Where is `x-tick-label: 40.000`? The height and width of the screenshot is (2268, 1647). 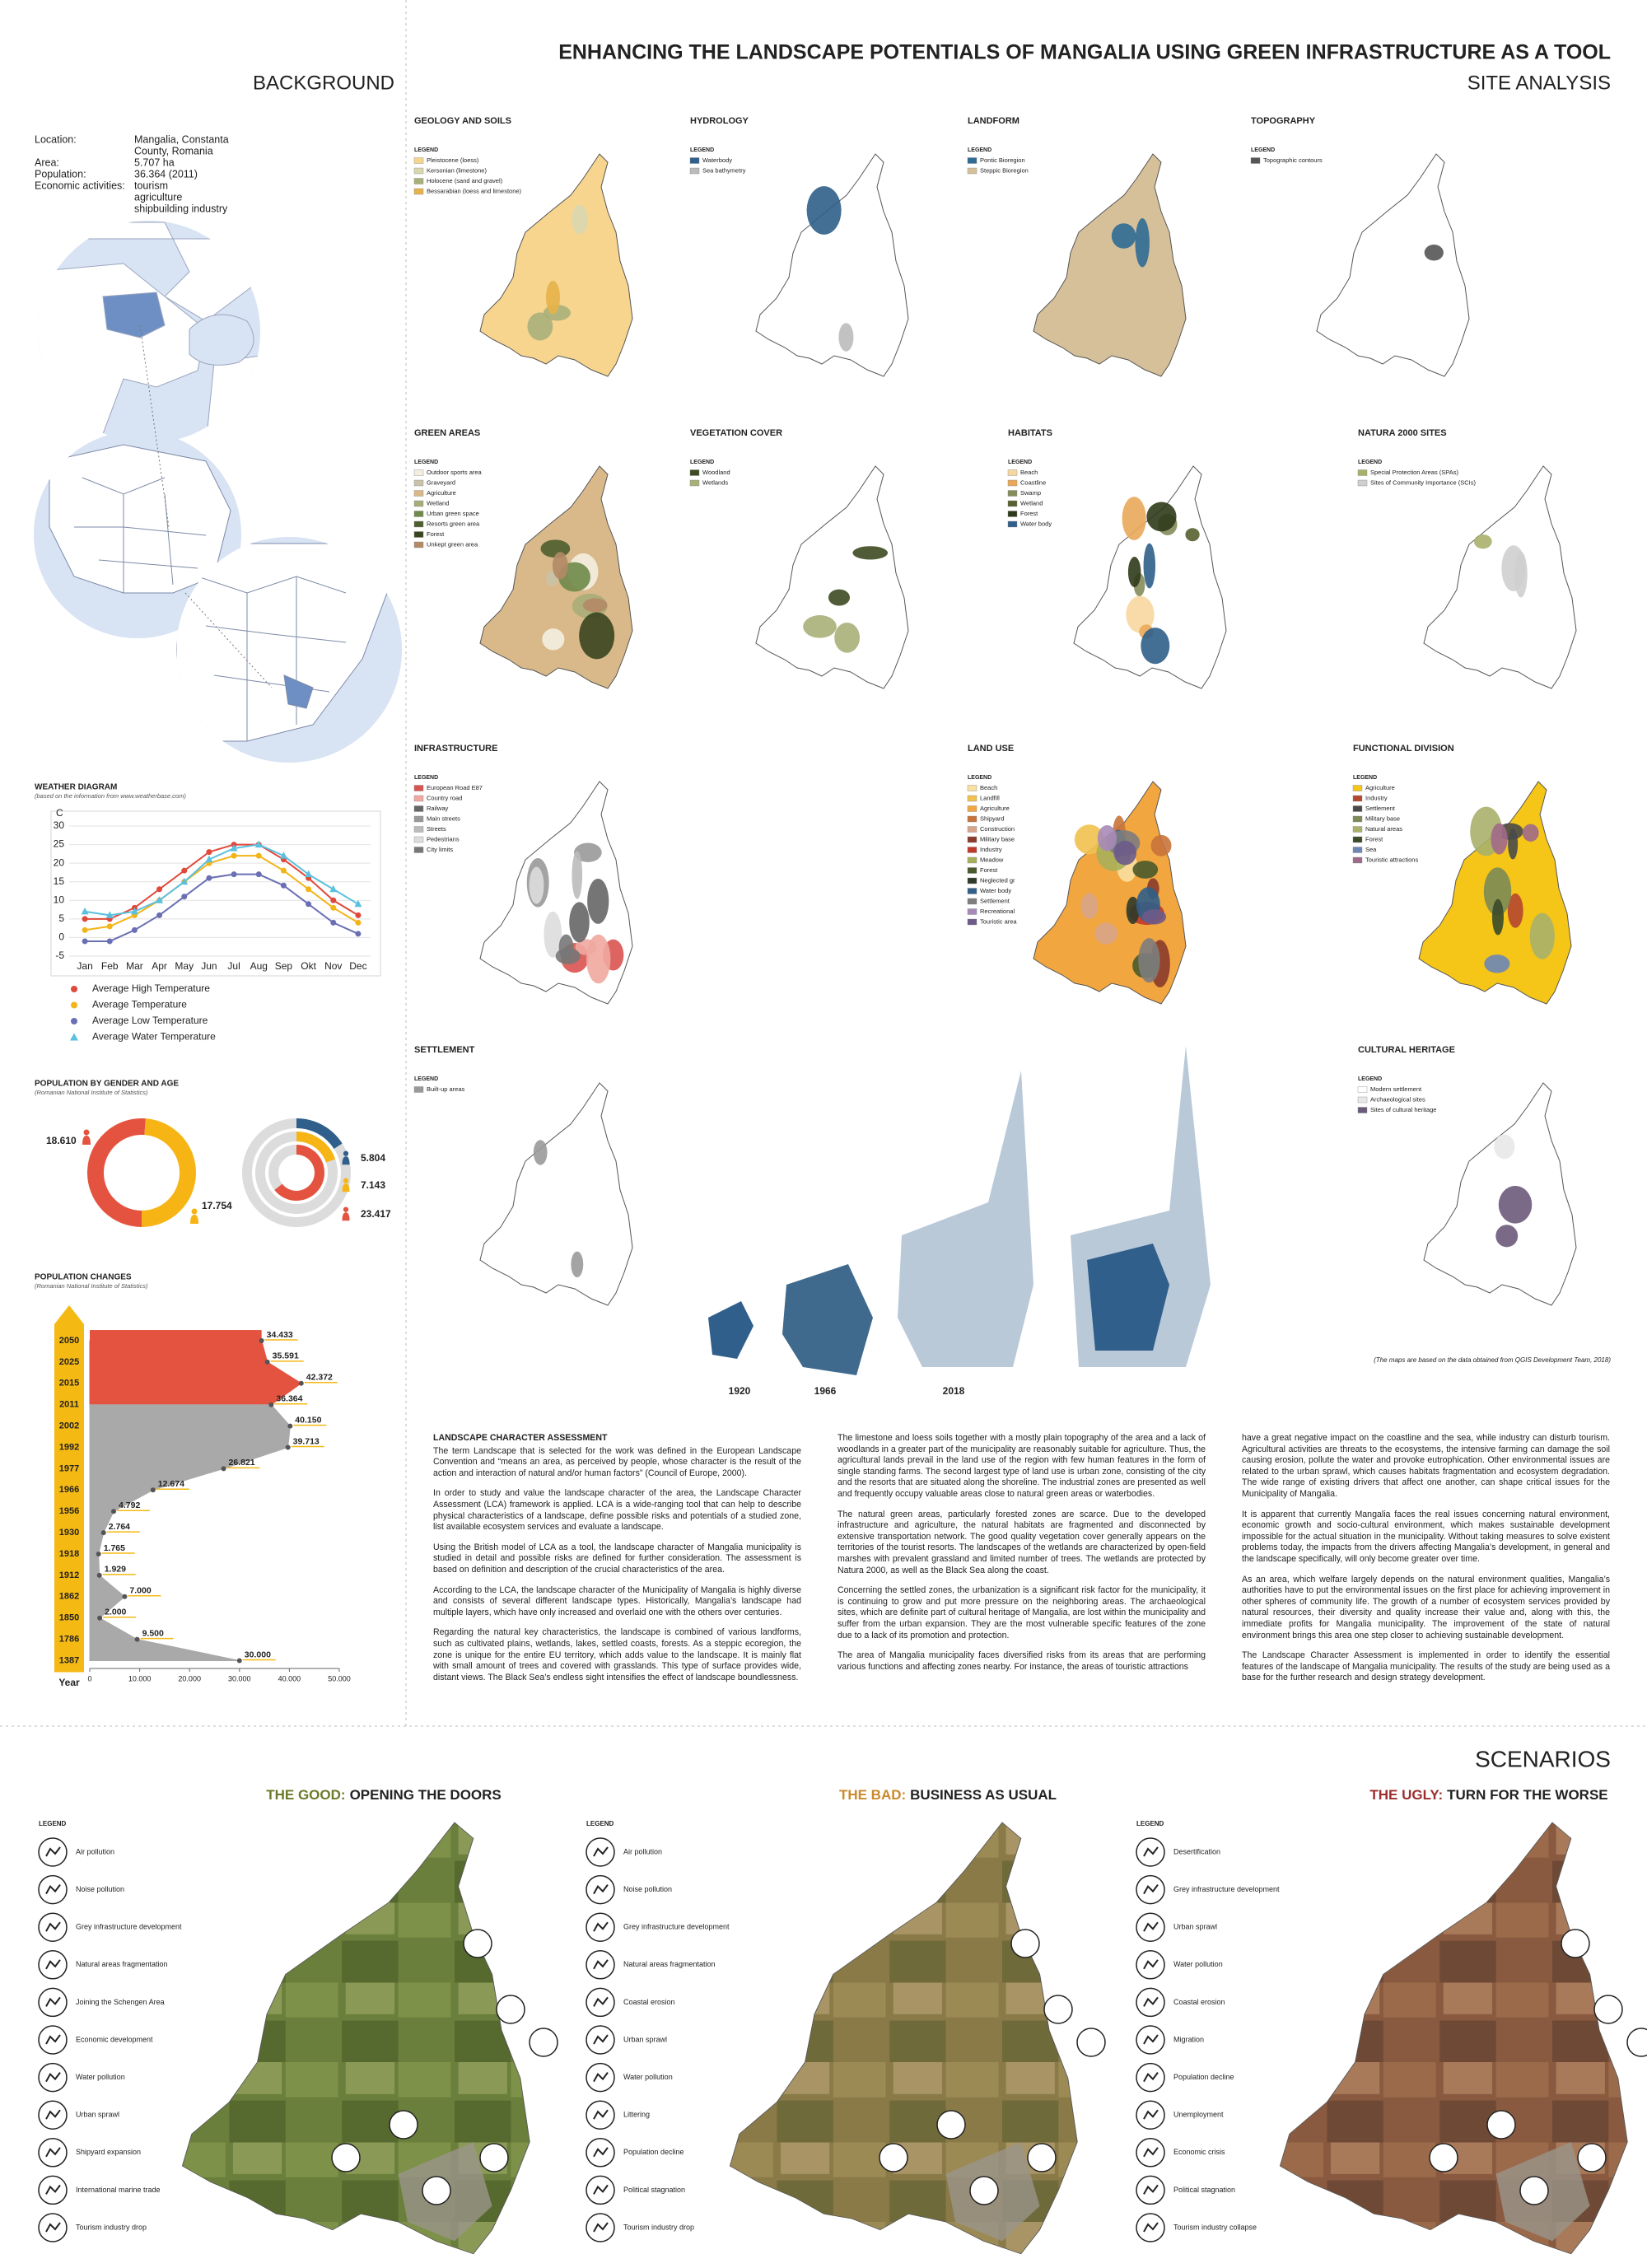 x-tick-label: 40.000 is located at coordinates (289, 1678).